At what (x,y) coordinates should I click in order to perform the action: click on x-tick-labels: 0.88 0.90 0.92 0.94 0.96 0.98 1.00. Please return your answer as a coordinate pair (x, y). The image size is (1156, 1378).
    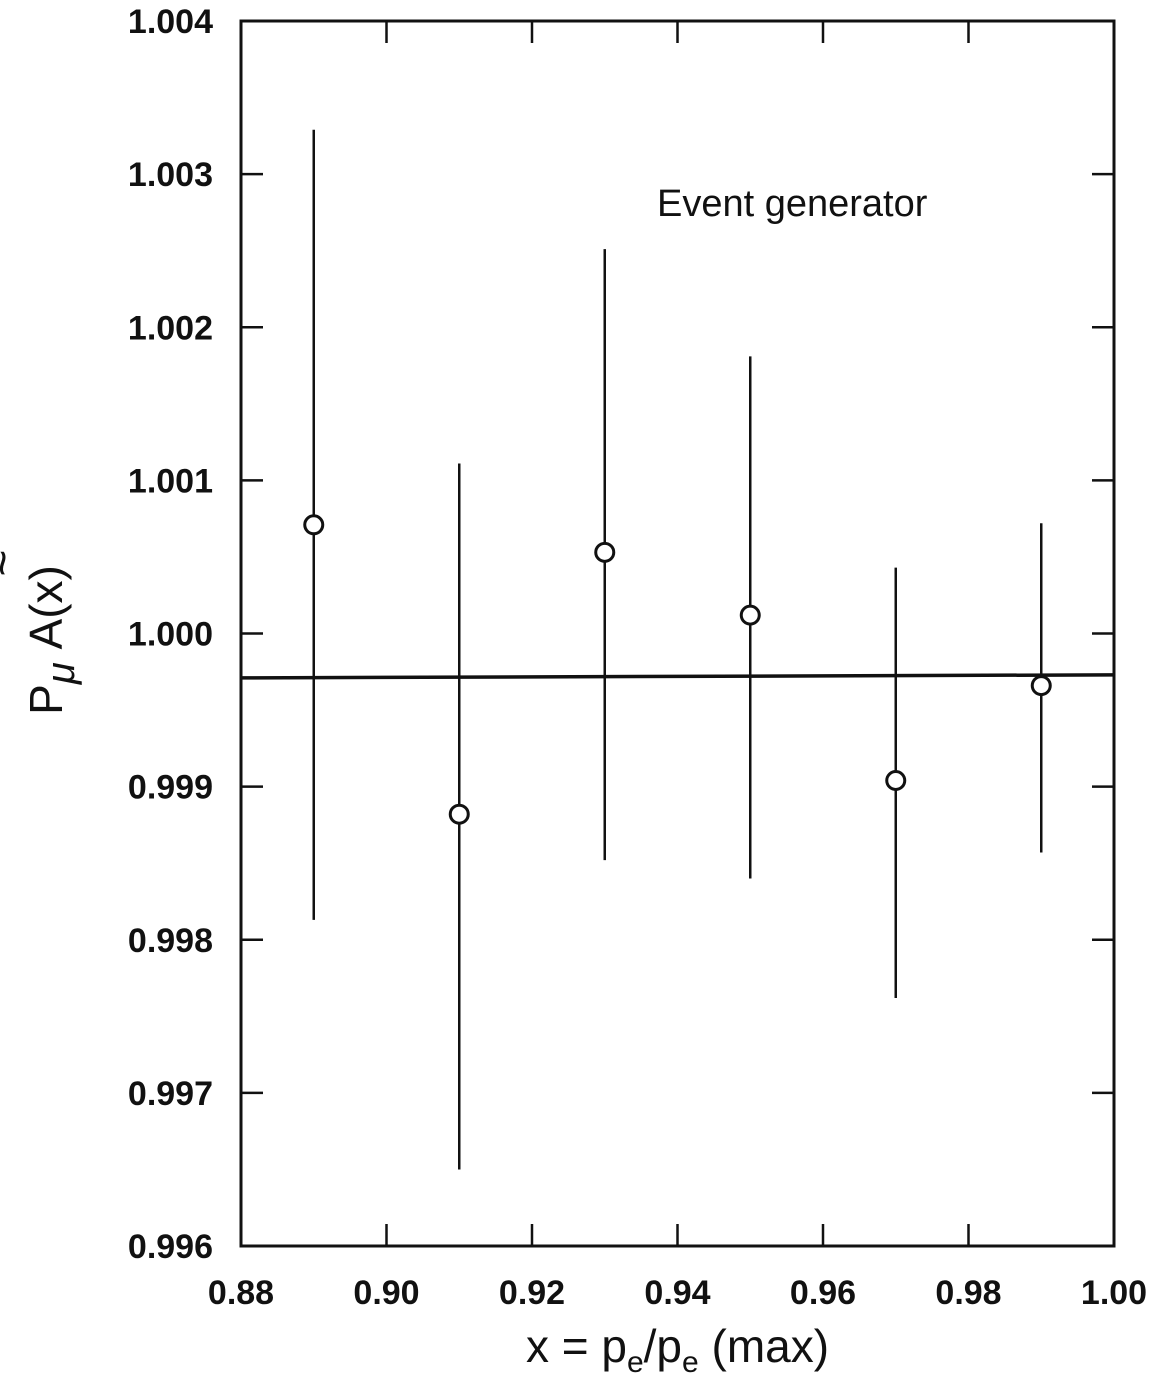
    Looking at the image, I should click on (677, 1293).